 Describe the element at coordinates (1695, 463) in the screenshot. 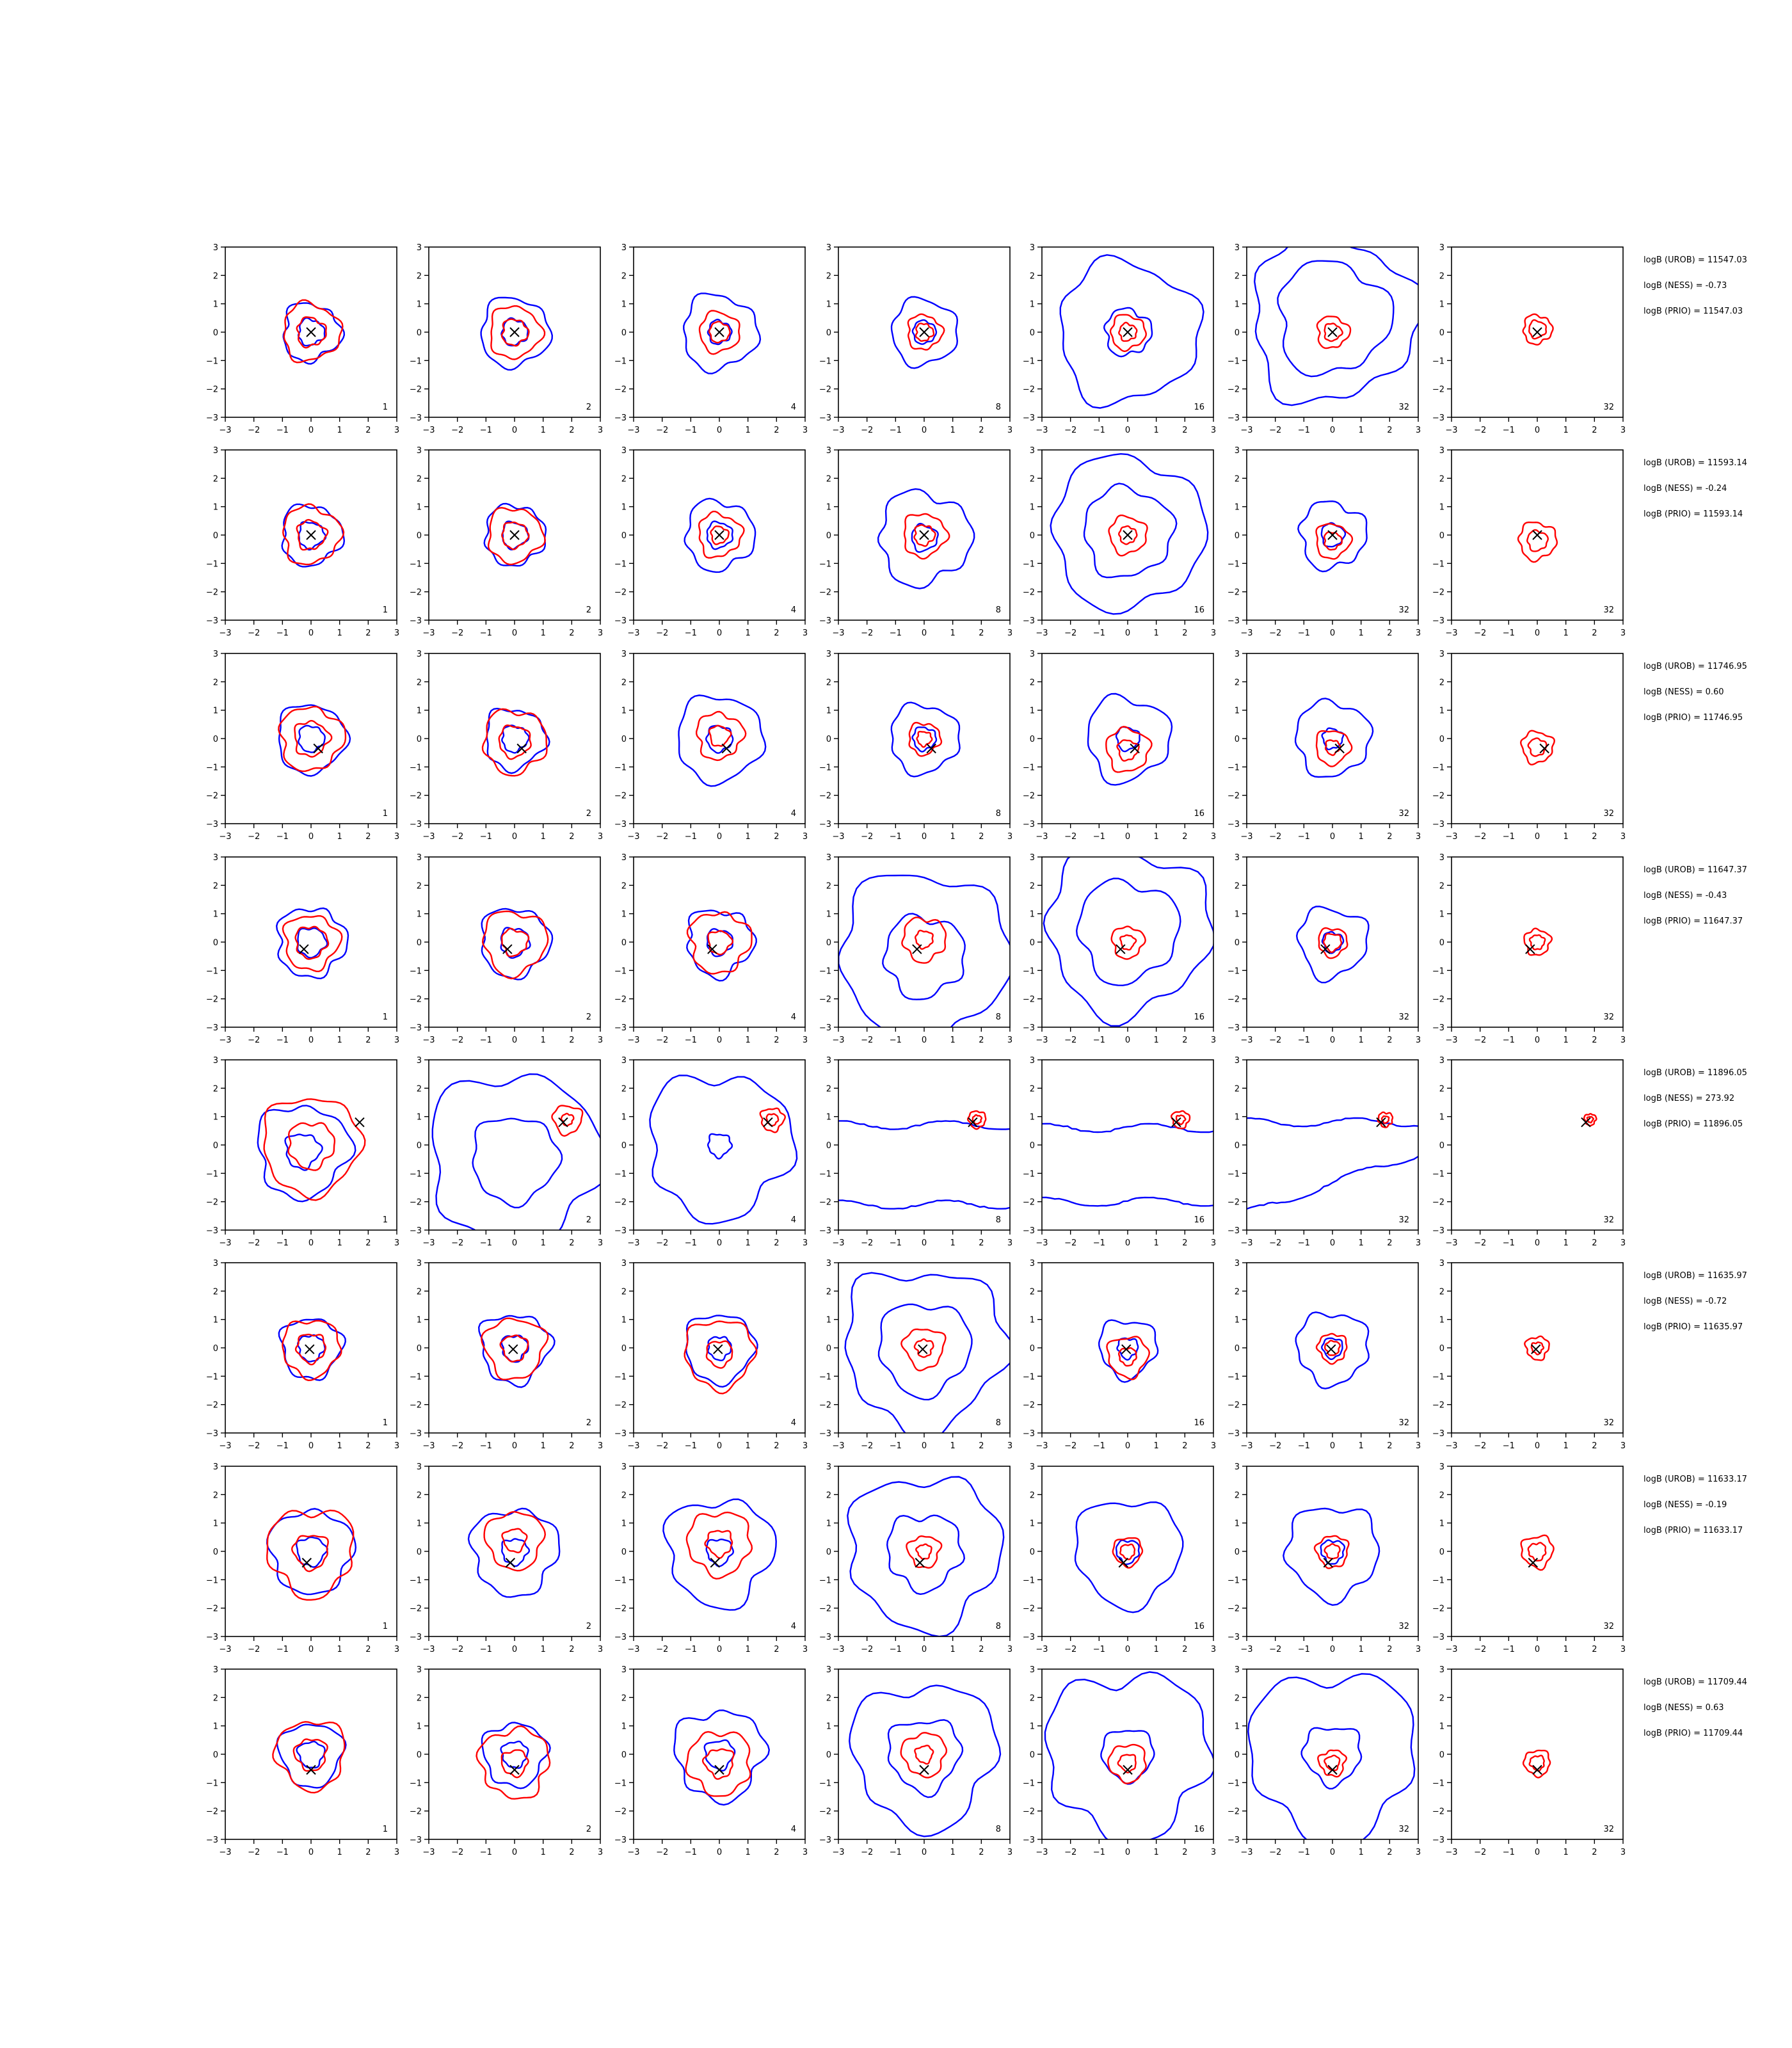

I see `logb-annotation: logB (UROB) = 11593.14` at that location.